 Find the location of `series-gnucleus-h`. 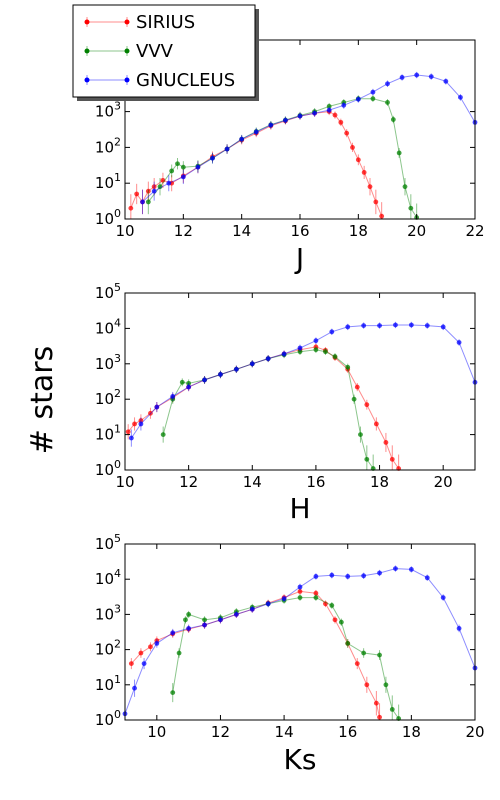

series-gnucleus-h is located at coordinates (303, 384).